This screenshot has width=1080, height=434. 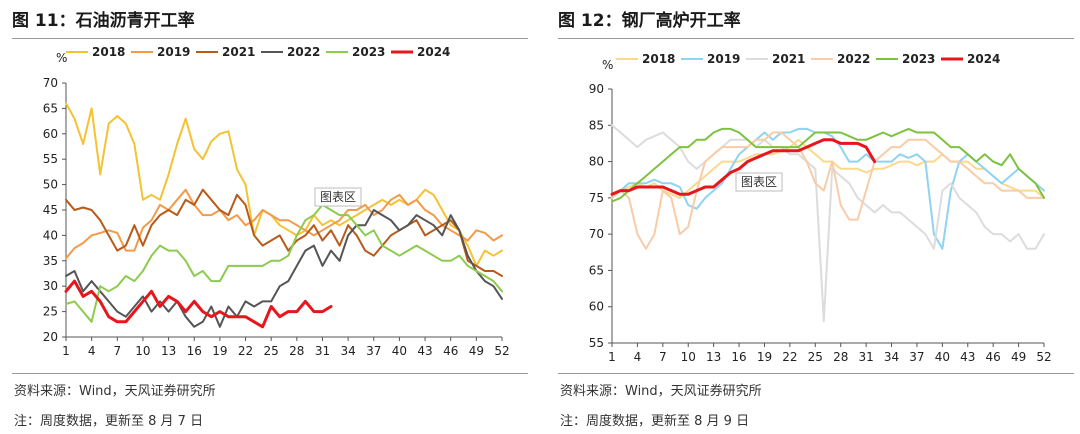 What do you see at coordinates (103, 21) in the screenshot?
I see `chart-title: 图 11：石油沥青开工率` at bounding box center [103, 21].